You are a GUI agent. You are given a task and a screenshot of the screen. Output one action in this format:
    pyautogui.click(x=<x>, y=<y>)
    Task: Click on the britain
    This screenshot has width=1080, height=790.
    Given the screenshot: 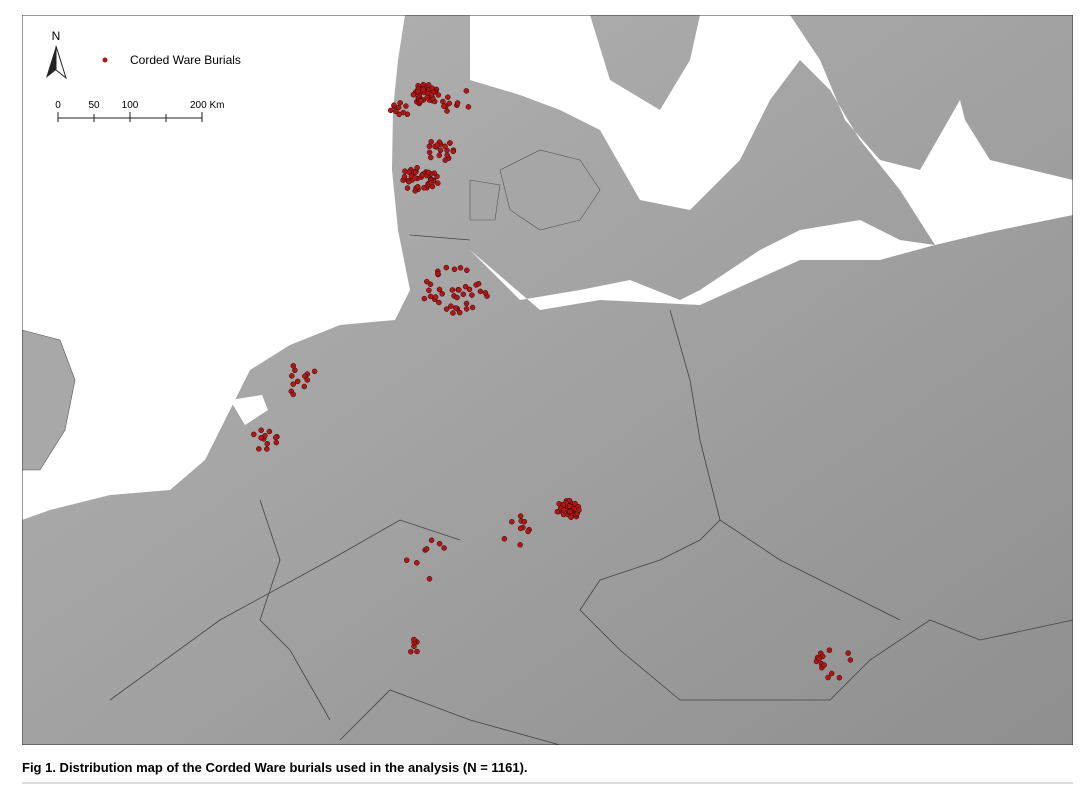 What is the action you would take?
    pyautogui.click(x=49, y=400)
    